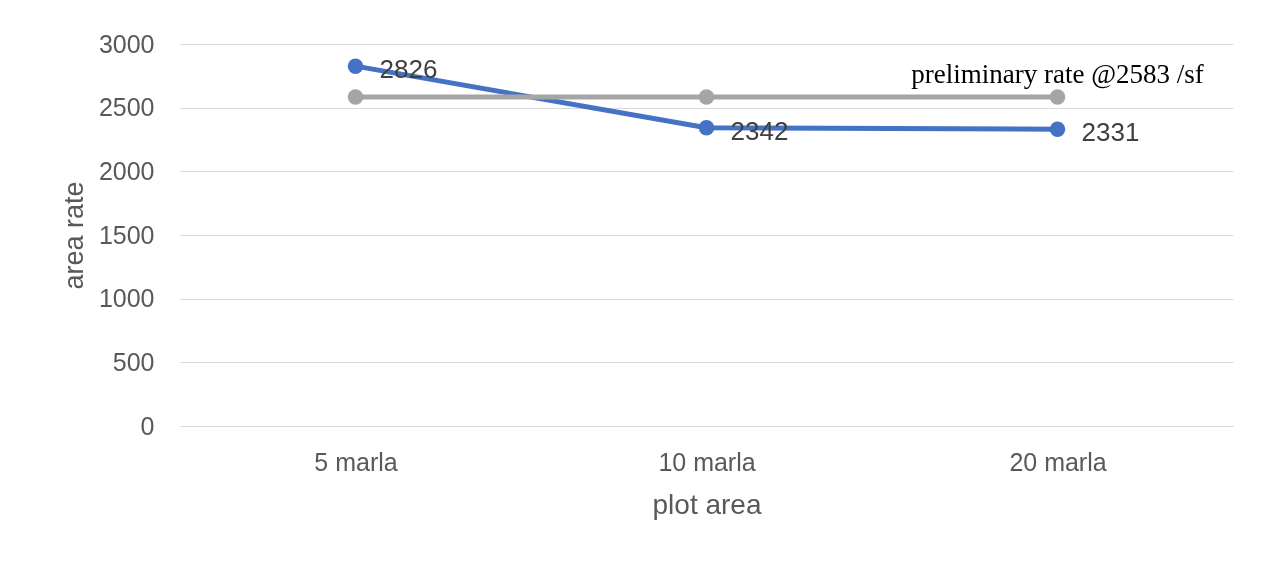  What do you see at coordinates (126, 43) in the screenshot?
I see `y-tick-label: 3000` at bounding box center [126, 43].